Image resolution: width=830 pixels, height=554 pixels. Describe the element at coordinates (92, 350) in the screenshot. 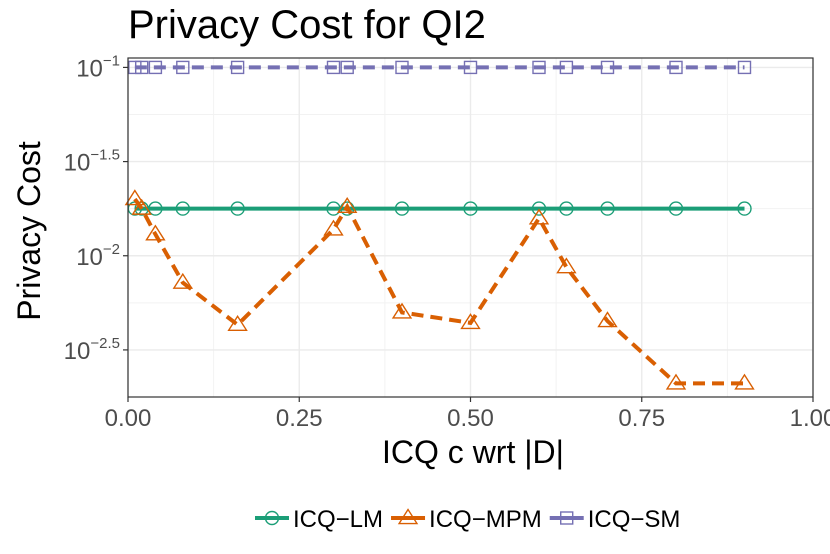

I see `y-tick-label: 10−2.5` at that location.